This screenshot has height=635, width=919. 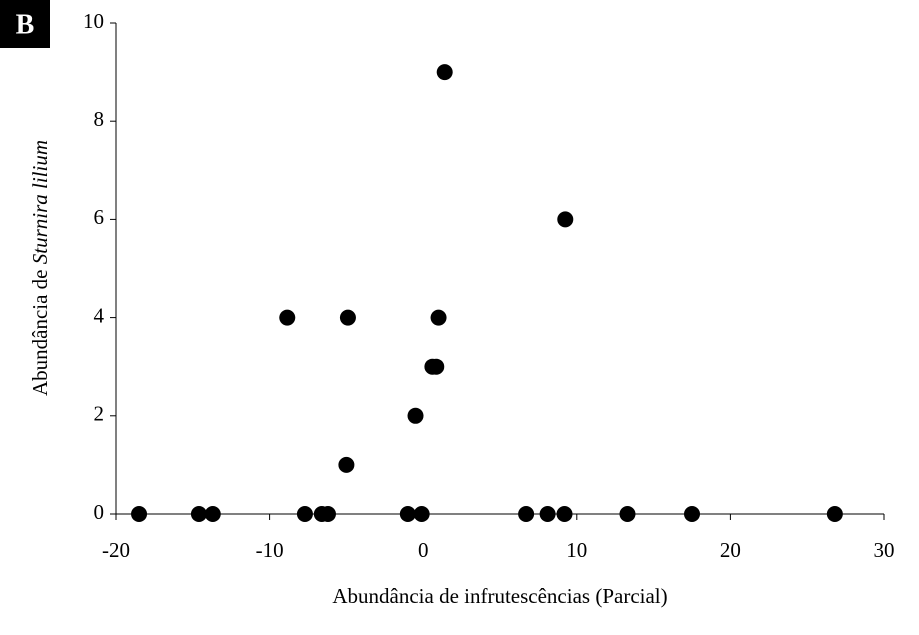 I want to click on y-label-species: Sturnira lilium, so click(x=40, y=202).